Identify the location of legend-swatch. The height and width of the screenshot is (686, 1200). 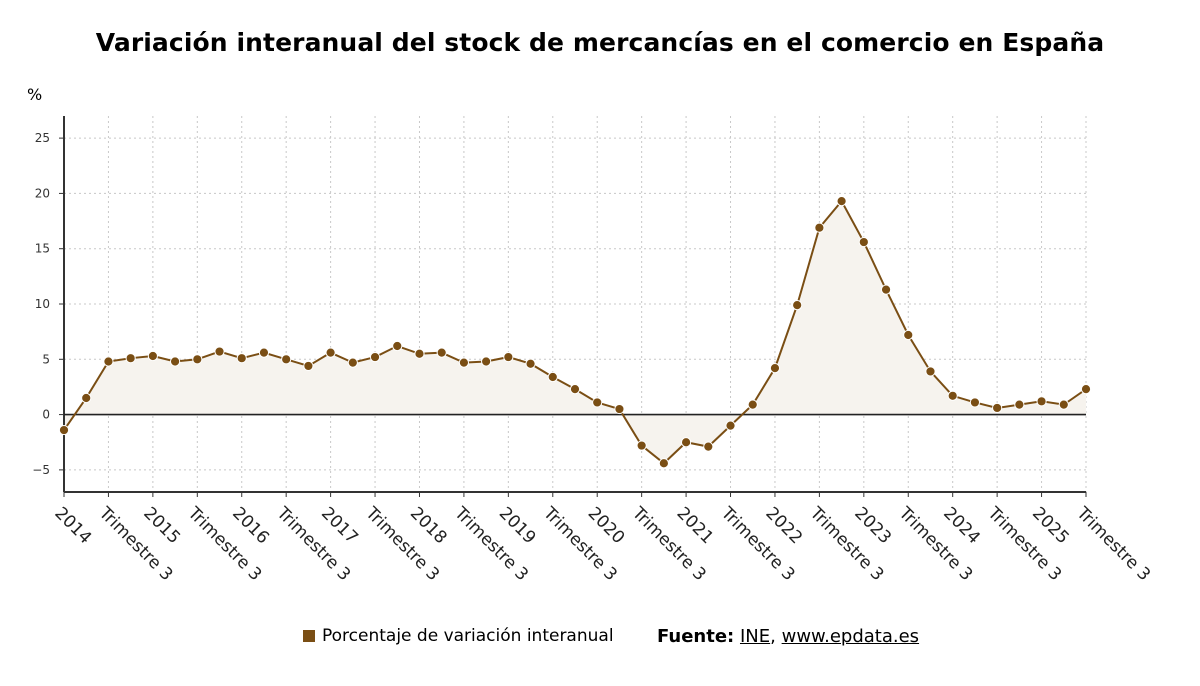
(309, 636).